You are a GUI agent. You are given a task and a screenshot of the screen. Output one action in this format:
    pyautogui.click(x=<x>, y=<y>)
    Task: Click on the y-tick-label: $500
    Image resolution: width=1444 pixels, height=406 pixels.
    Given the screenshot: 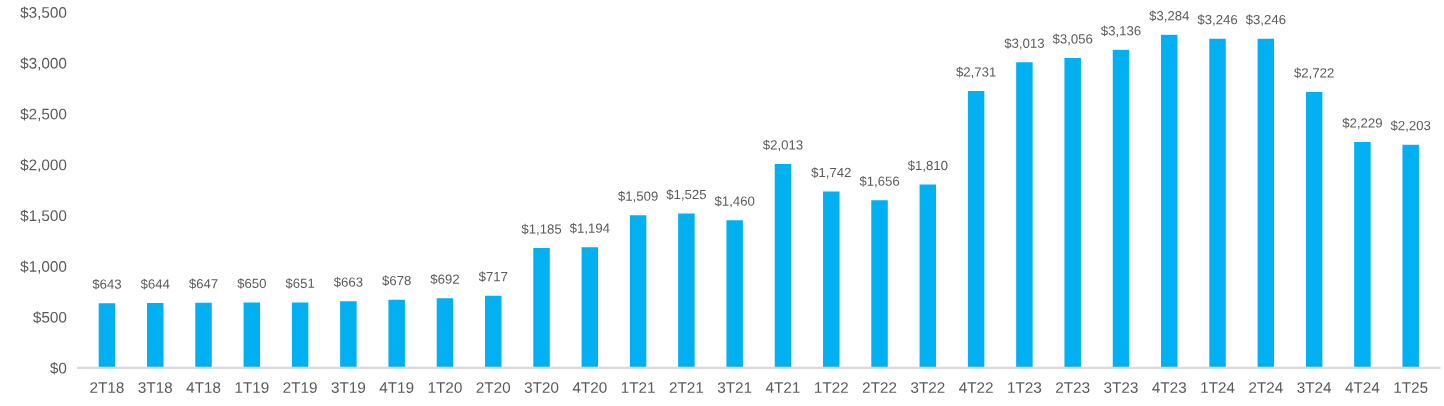 What is the action you would take?
    pyautogui.click(x=50, y=317)
    